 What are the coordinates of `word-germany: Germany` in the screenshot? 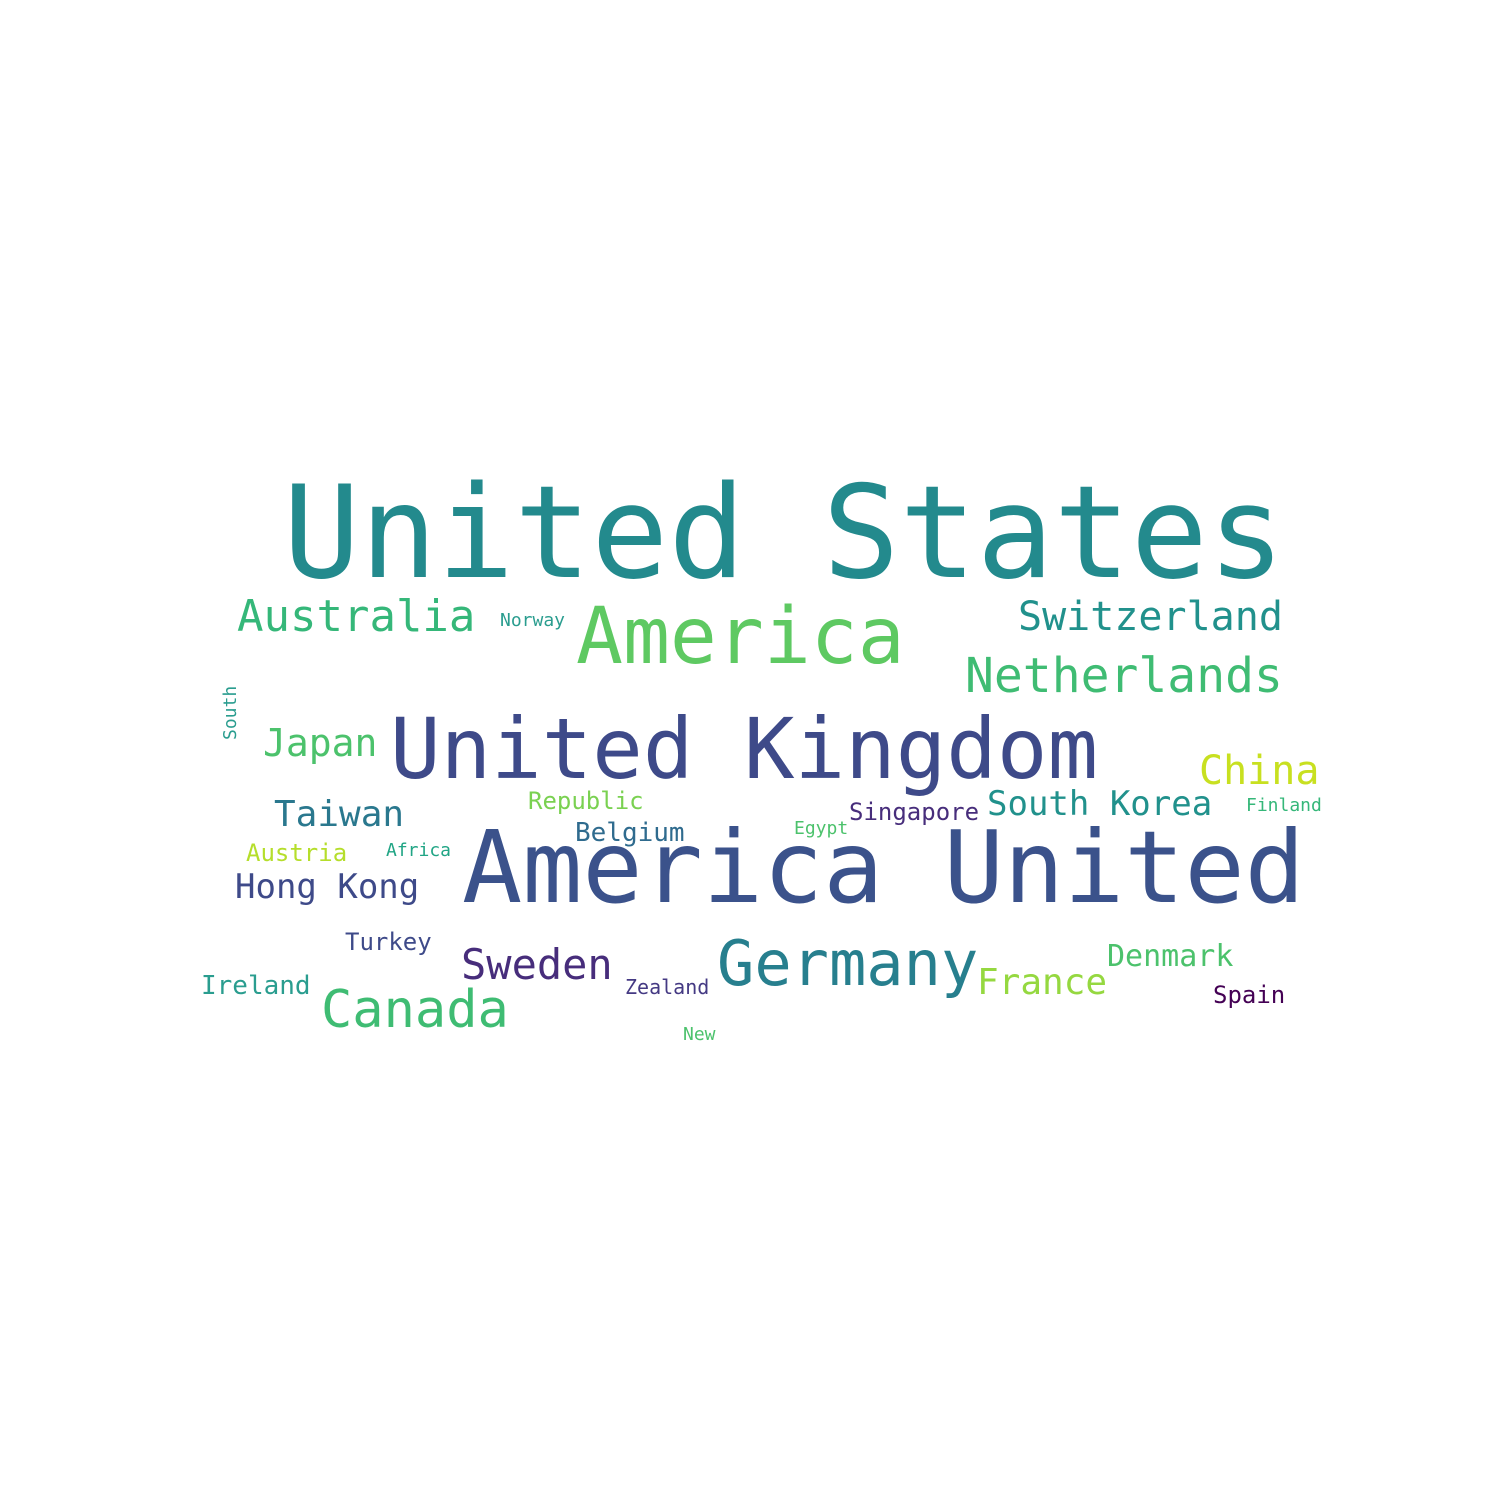 It's located at (848, 963).